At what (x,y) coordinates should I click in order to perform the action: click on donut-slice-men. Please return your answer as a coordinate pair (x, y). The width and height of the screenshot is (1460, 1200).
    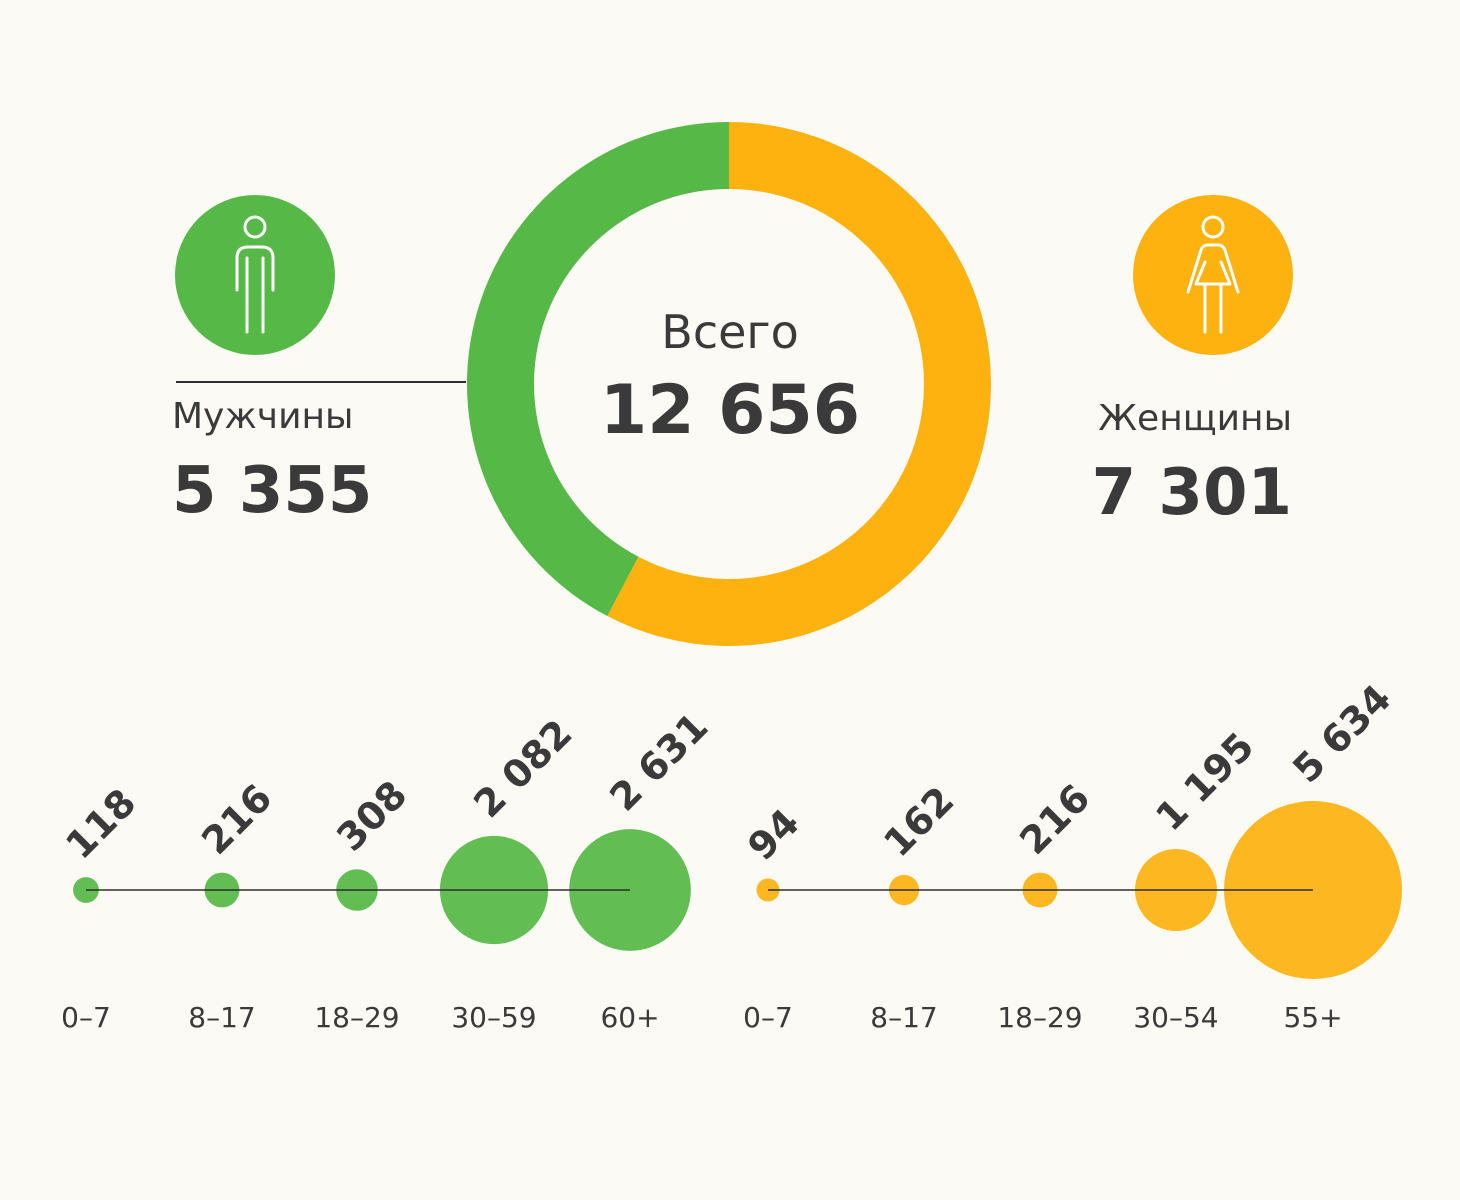
    Looking at the image, I should click on (598, 369).